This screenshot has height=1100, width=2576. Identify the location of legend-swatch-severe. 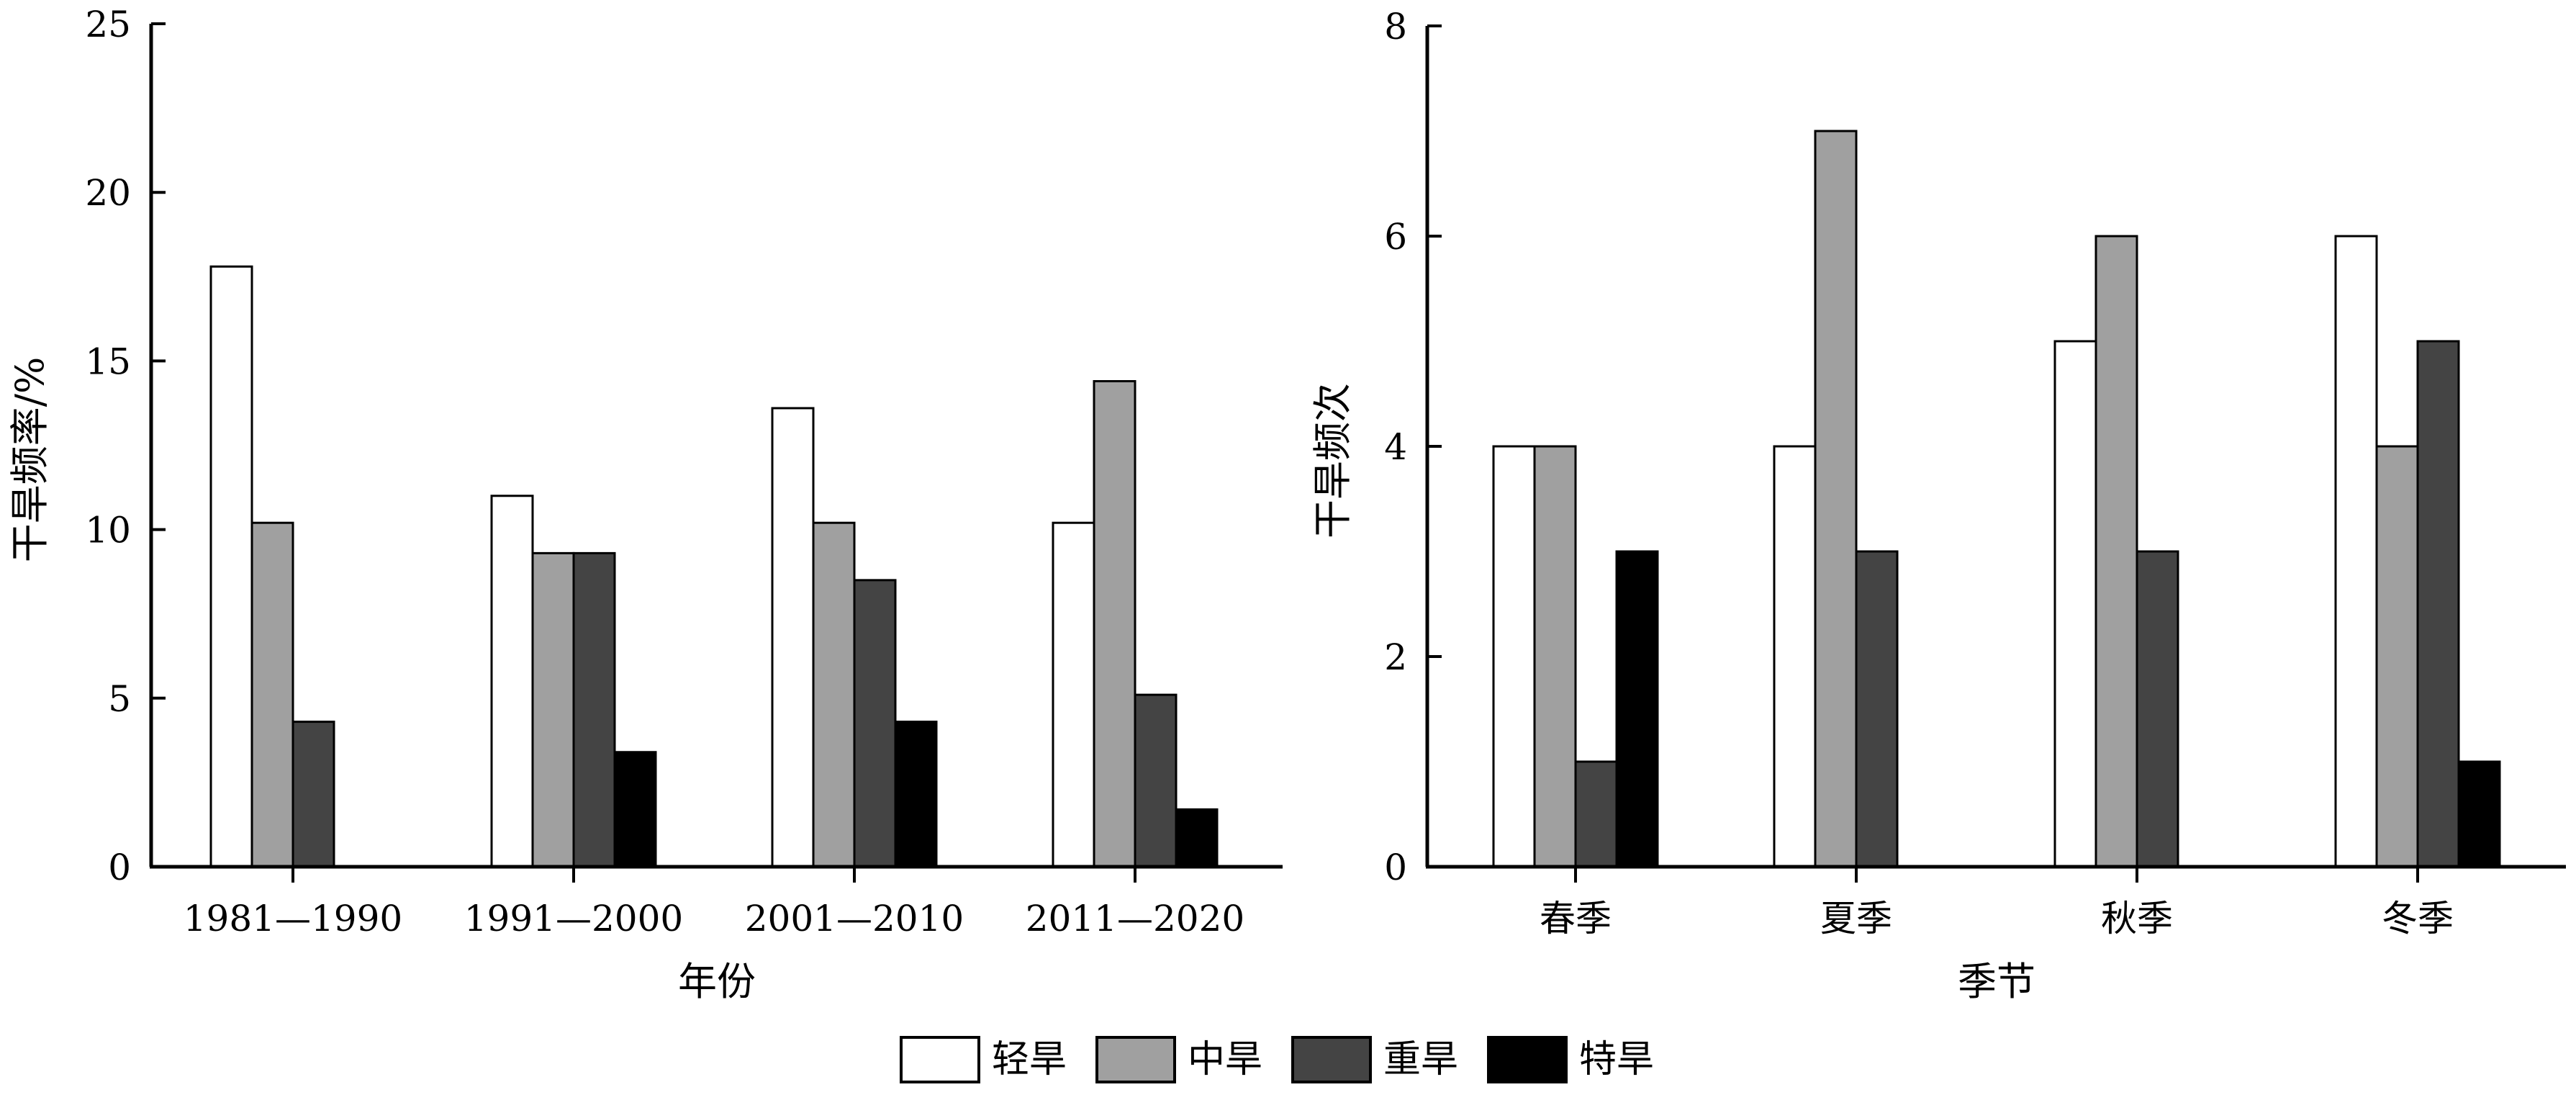
(1332, 1059).